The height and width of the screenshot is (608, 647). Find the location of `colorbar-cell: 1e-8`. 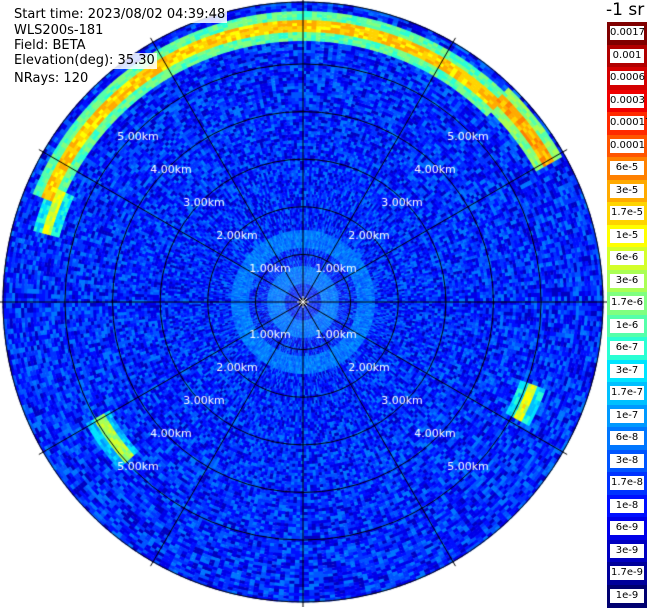

colorbar-cell: 1e-8 is located at coordinates (627, 506).